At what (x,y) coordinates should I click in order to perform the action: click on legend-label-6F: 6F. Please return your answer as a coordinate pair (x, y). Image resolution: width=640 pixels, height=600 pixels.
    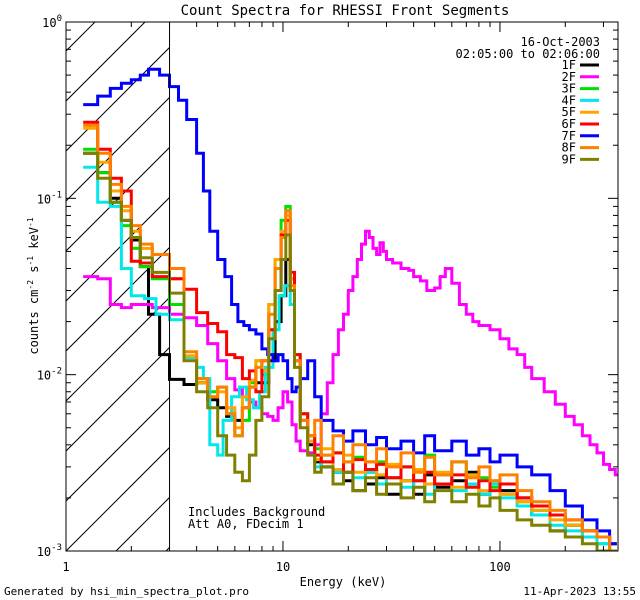
    Looking at the image, I should click on (569, 124).